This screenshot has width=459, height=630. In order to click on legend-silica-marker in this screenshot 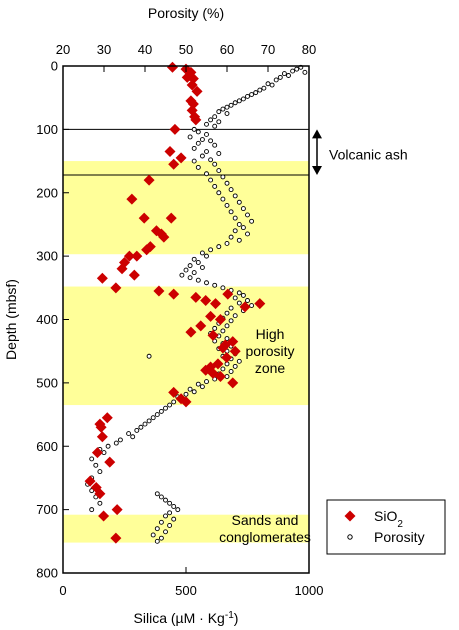, I will do `click(350, 516)`.